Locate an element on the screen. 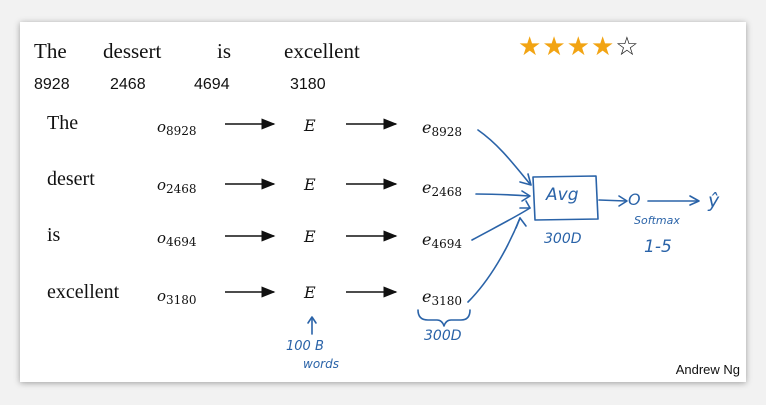  star-rating: ★★★★☆ is located at coordinates (579, 47).